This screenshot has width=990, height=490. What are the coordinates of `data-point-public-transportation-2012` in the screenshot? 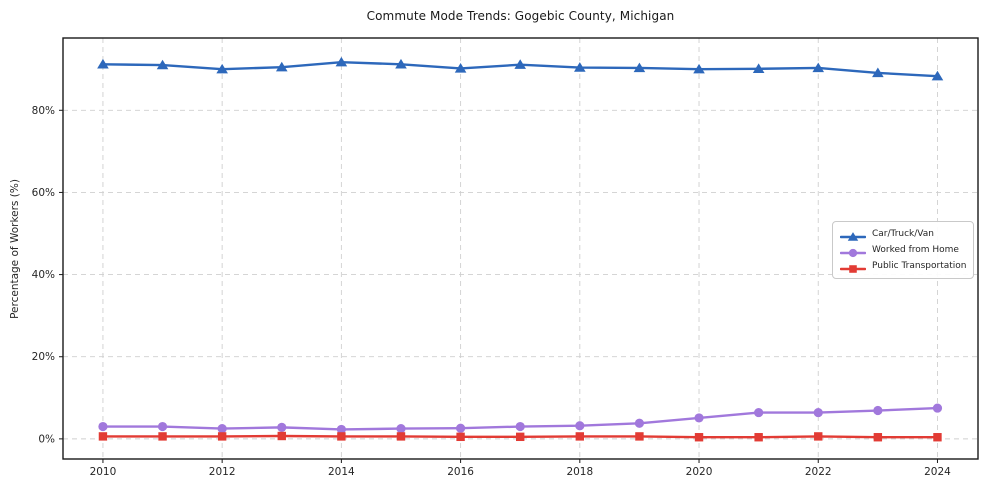 It's located at (222, 436).